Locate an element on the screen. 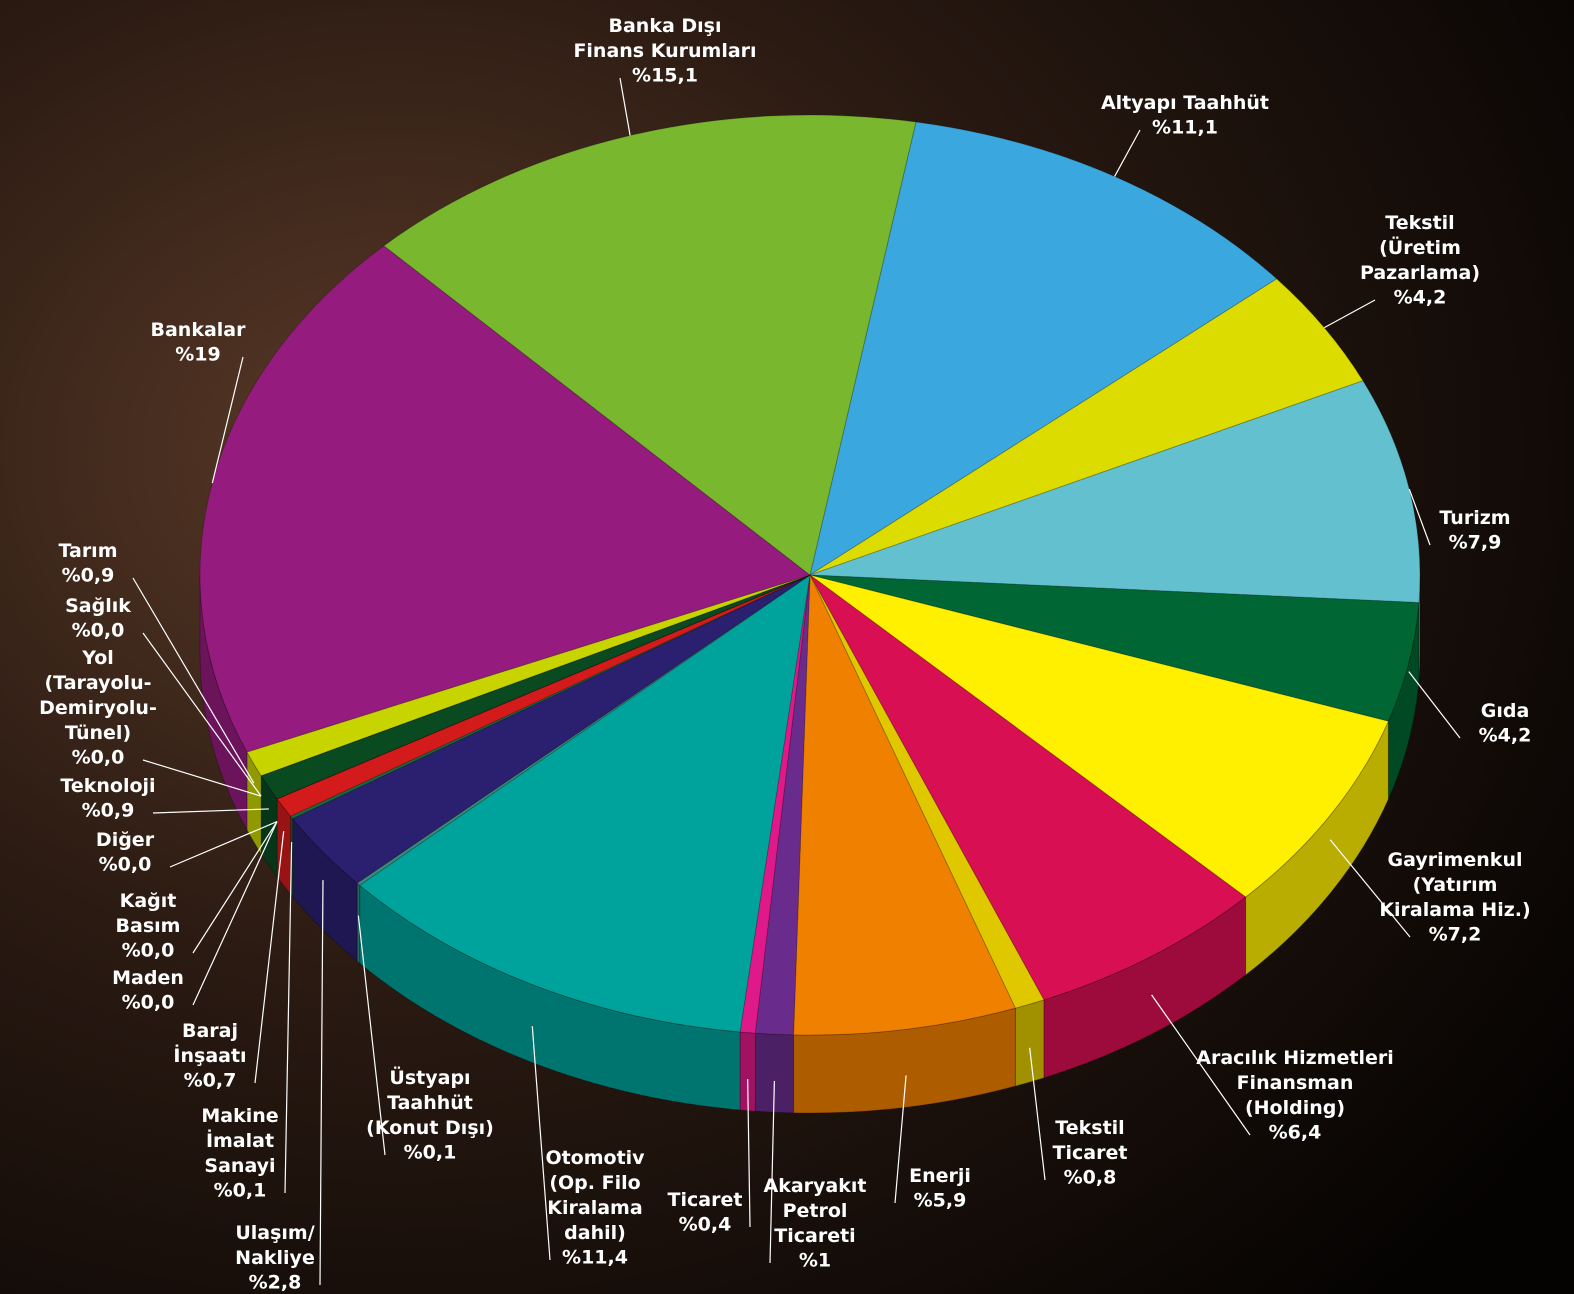 The height and width of the screenshot is (1294, 1574). value-label: %2,8 is located at coordinates (275, 1283).